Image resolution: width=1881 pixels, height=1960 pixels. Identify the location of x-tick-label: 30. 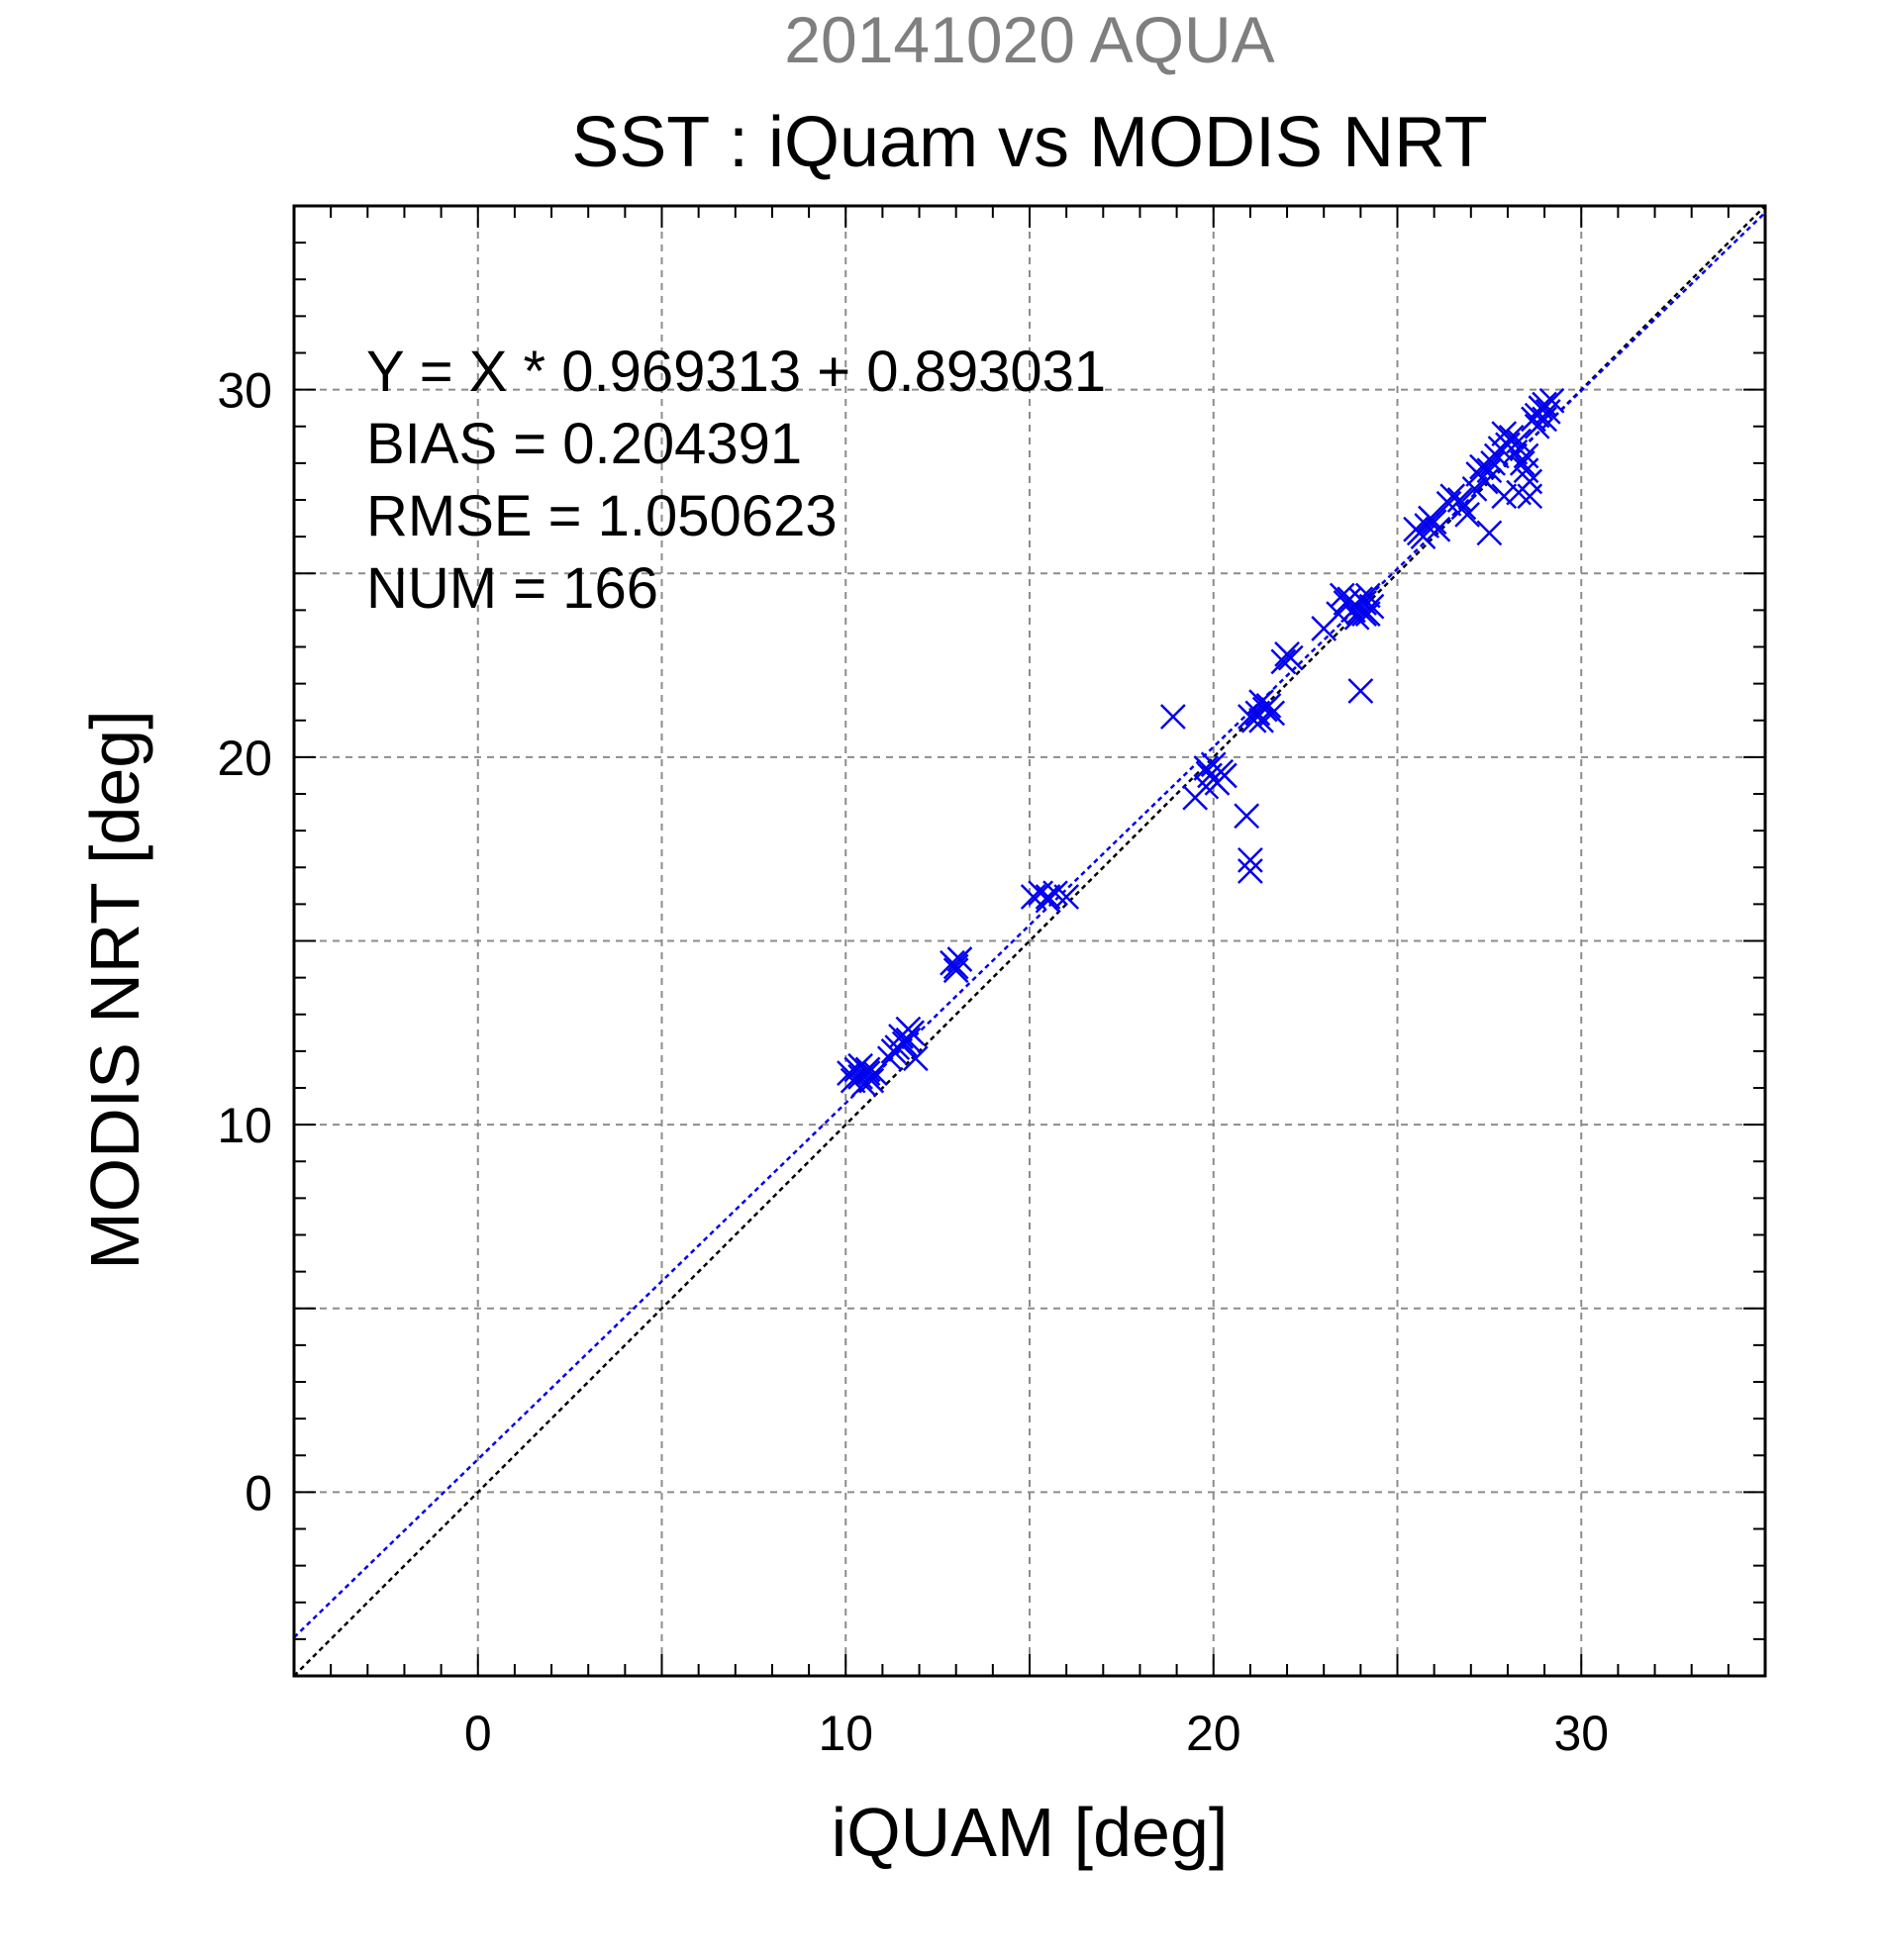
(1581, 1733).